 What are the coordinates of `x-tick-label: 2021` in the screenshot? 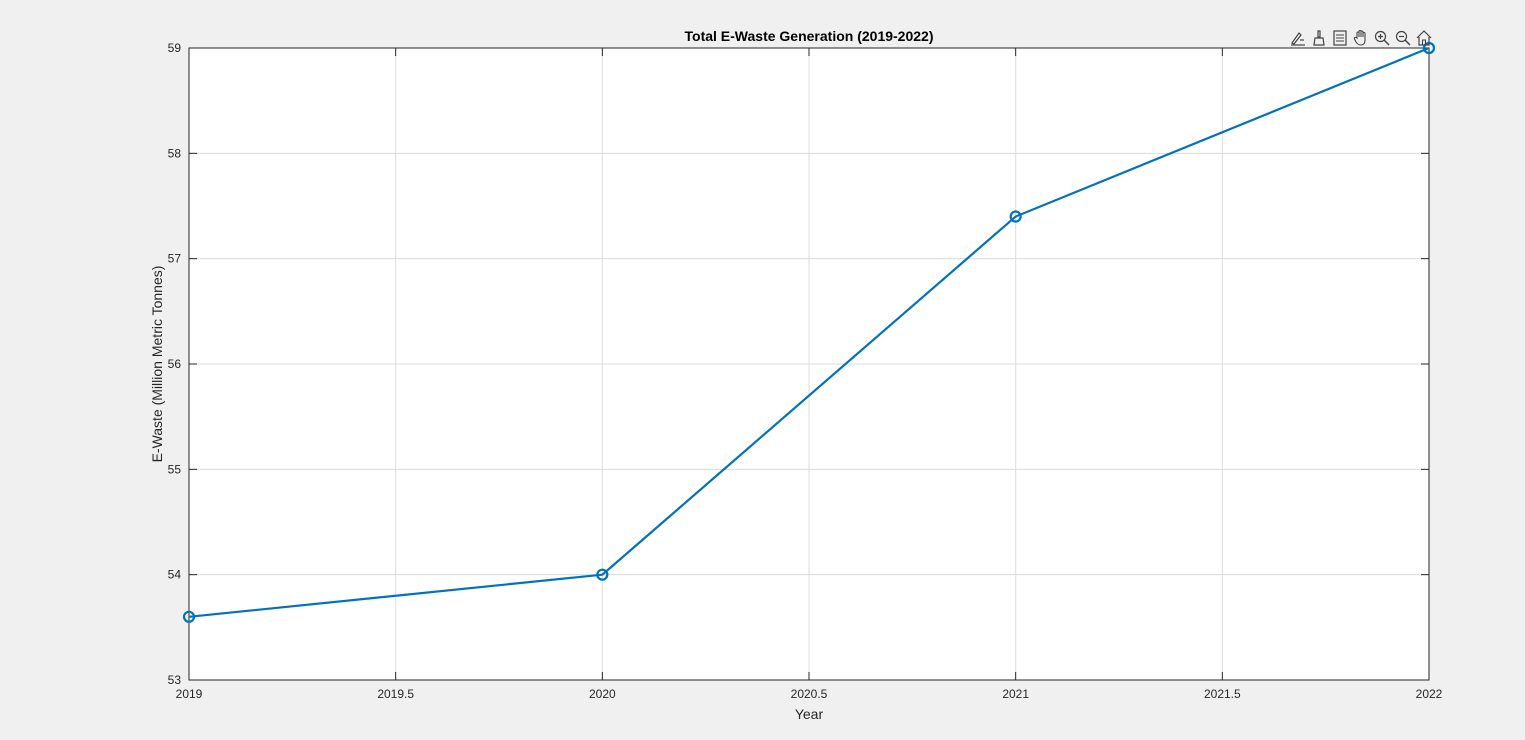 It's located at (1015, 694).